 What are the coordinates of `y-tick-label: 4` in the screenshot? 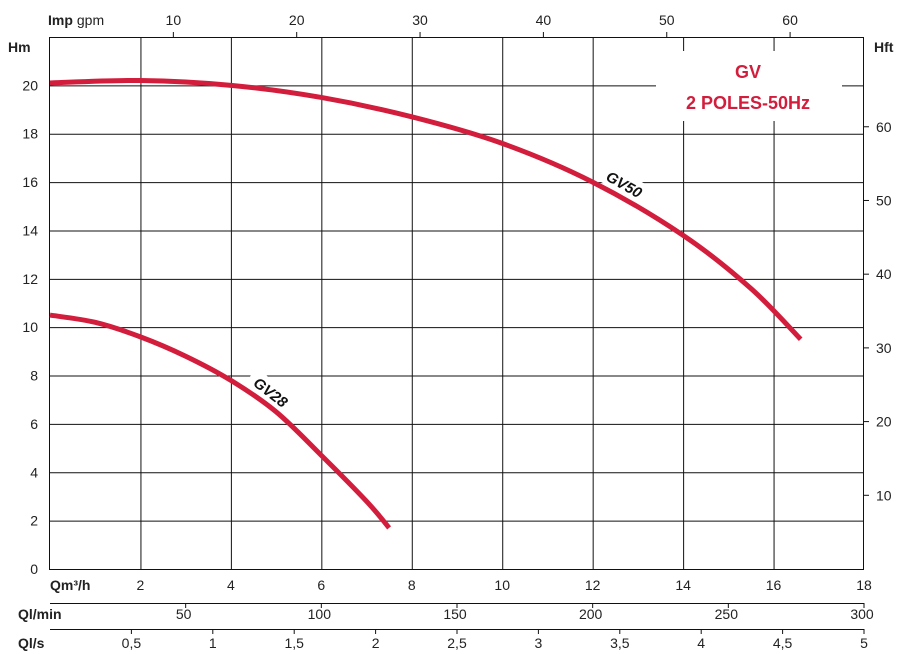 It's located at (34, 472).